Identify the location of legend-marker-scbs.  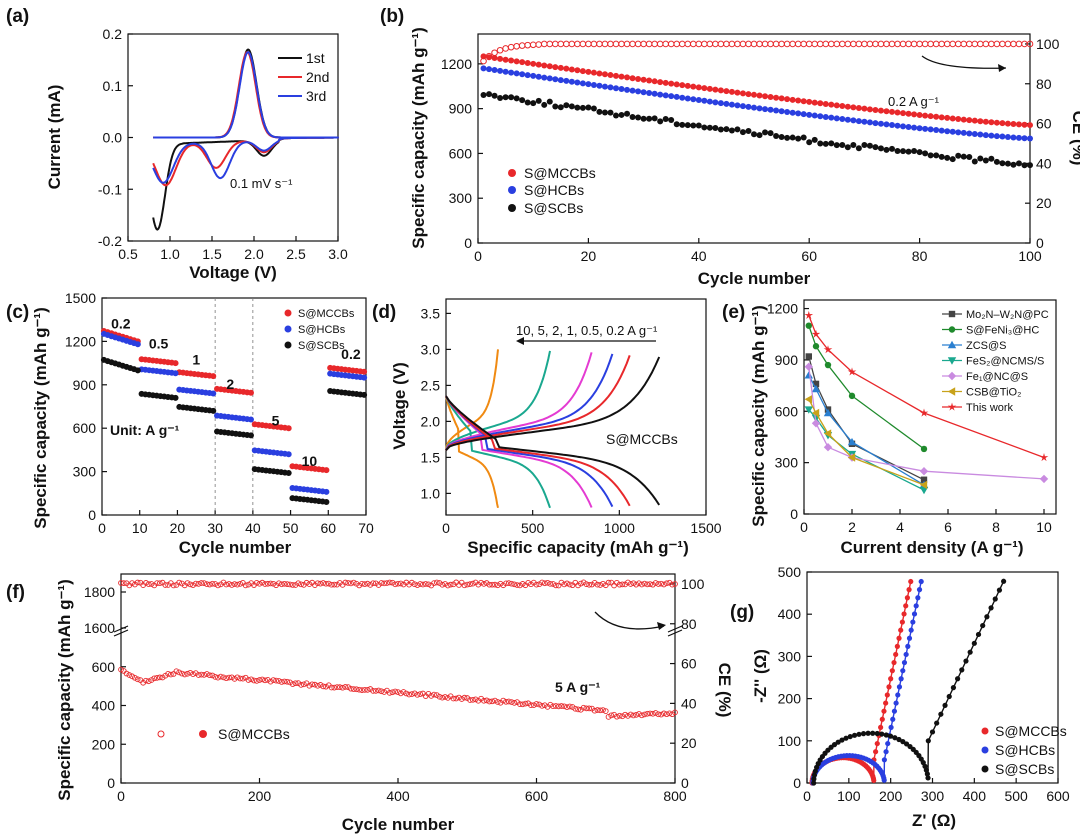
(985, 769).